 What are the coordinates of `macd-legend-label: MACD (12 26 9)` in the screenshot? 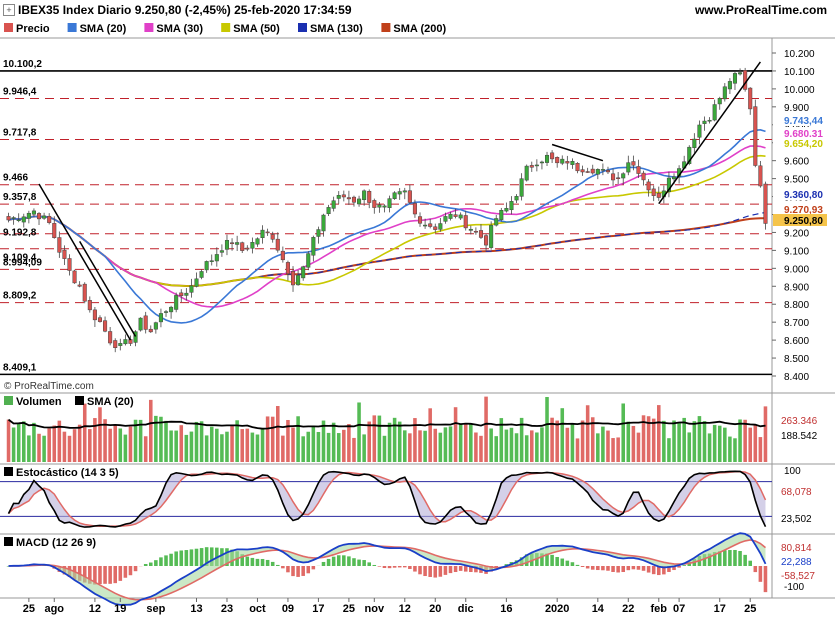 It's located at (56, 543).